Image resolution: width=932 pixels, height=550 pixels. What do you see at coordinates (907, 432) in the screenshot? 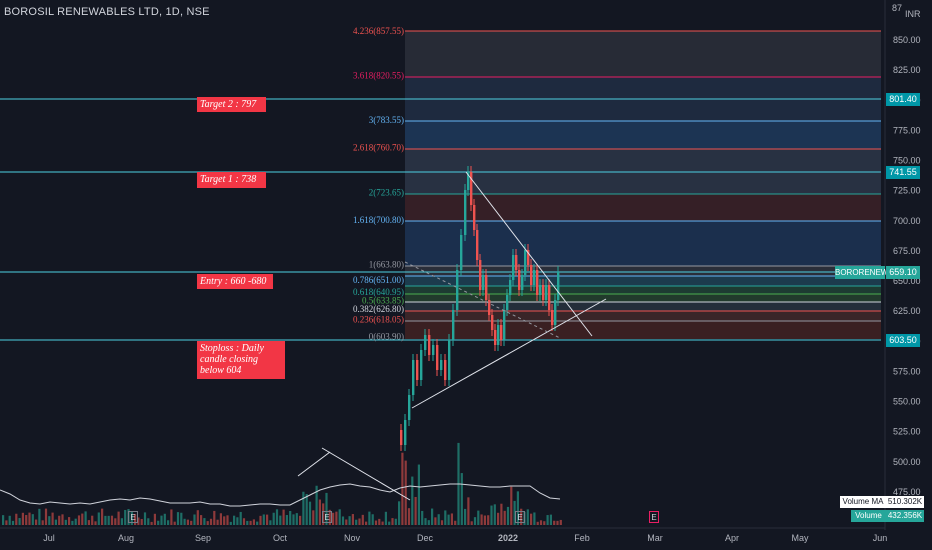
I see `y-tick-label: 525.00` at bounding box center [907, 432].